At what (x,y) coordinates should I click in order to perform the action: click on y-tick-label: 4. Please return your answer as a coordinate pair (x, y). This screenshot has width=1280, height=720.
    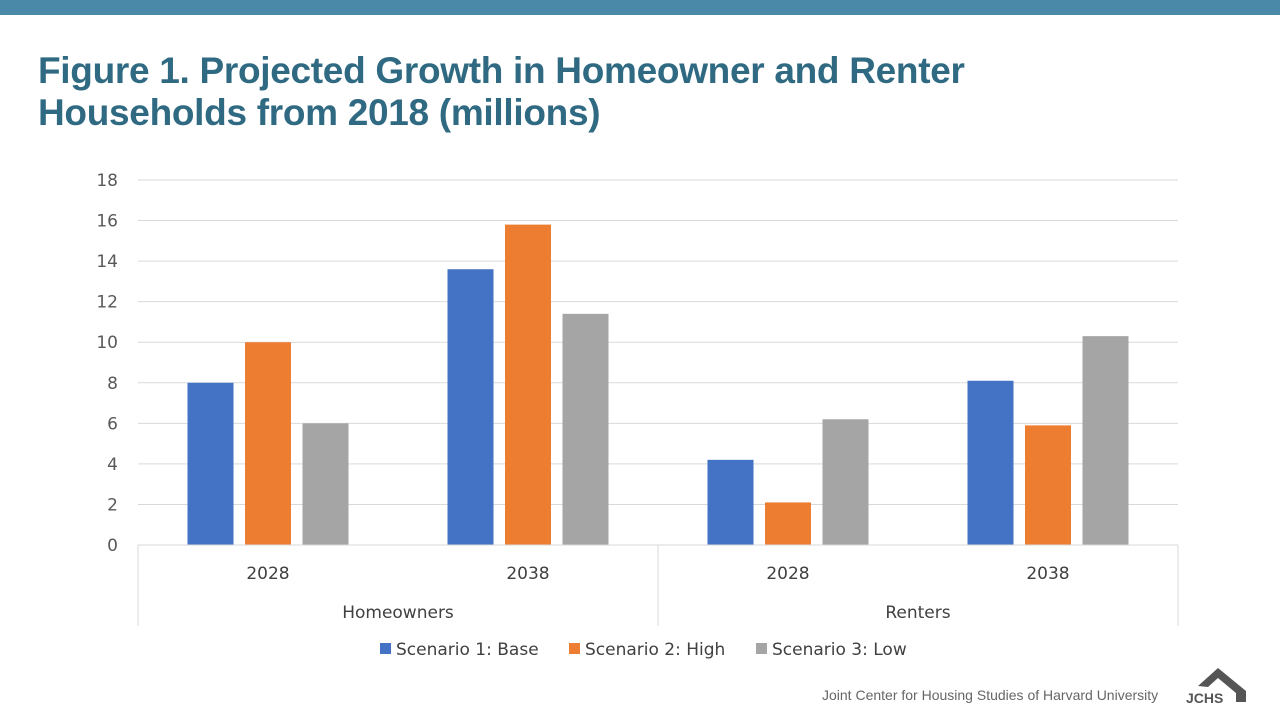
    Looking at the image, I should click on (112, 465).